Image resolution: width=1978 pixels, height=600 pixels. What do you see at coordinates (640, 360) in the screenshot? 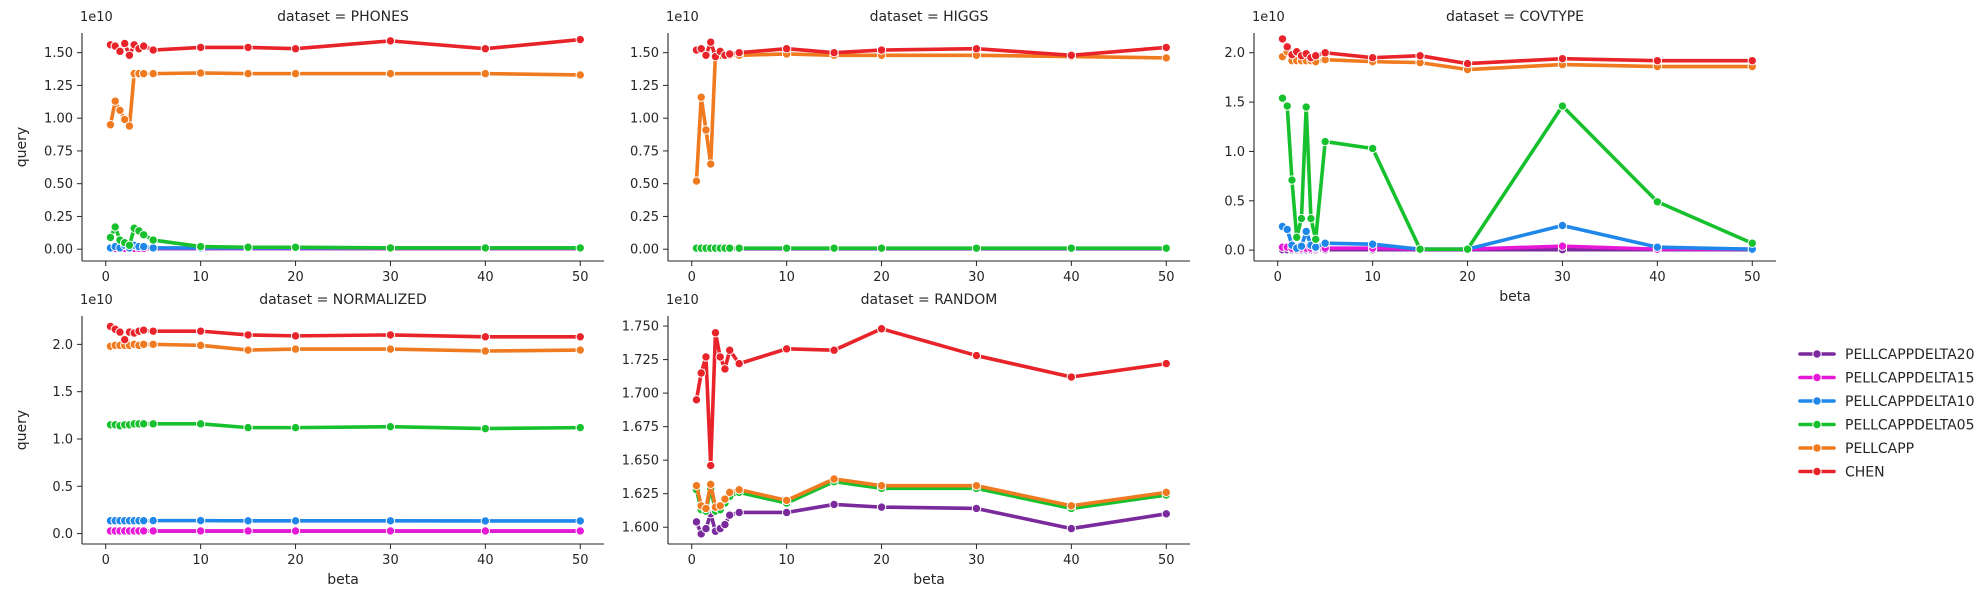
I see `y-tick-label: 1.725` at bounding box center [640, 360].